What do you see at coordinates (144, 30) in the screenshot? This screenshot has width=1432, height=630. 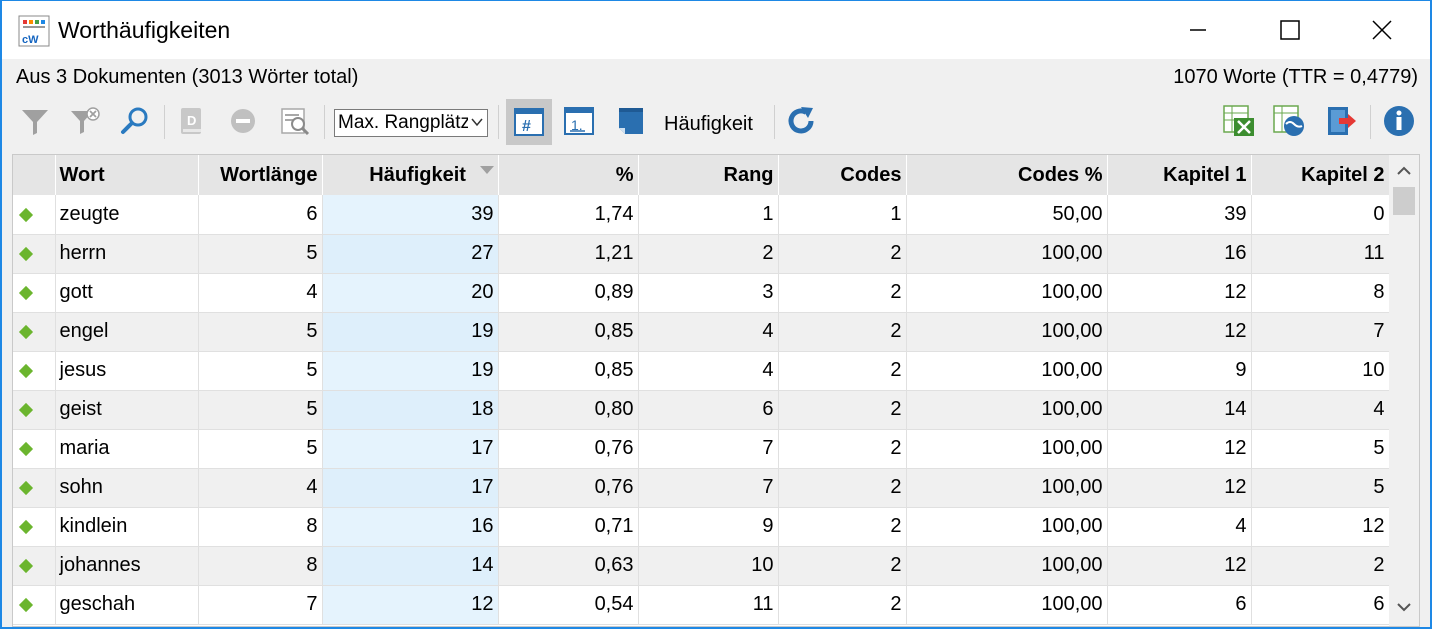 I see `window-title: Worthäufigkeiten` at bounding box center [144, 30].